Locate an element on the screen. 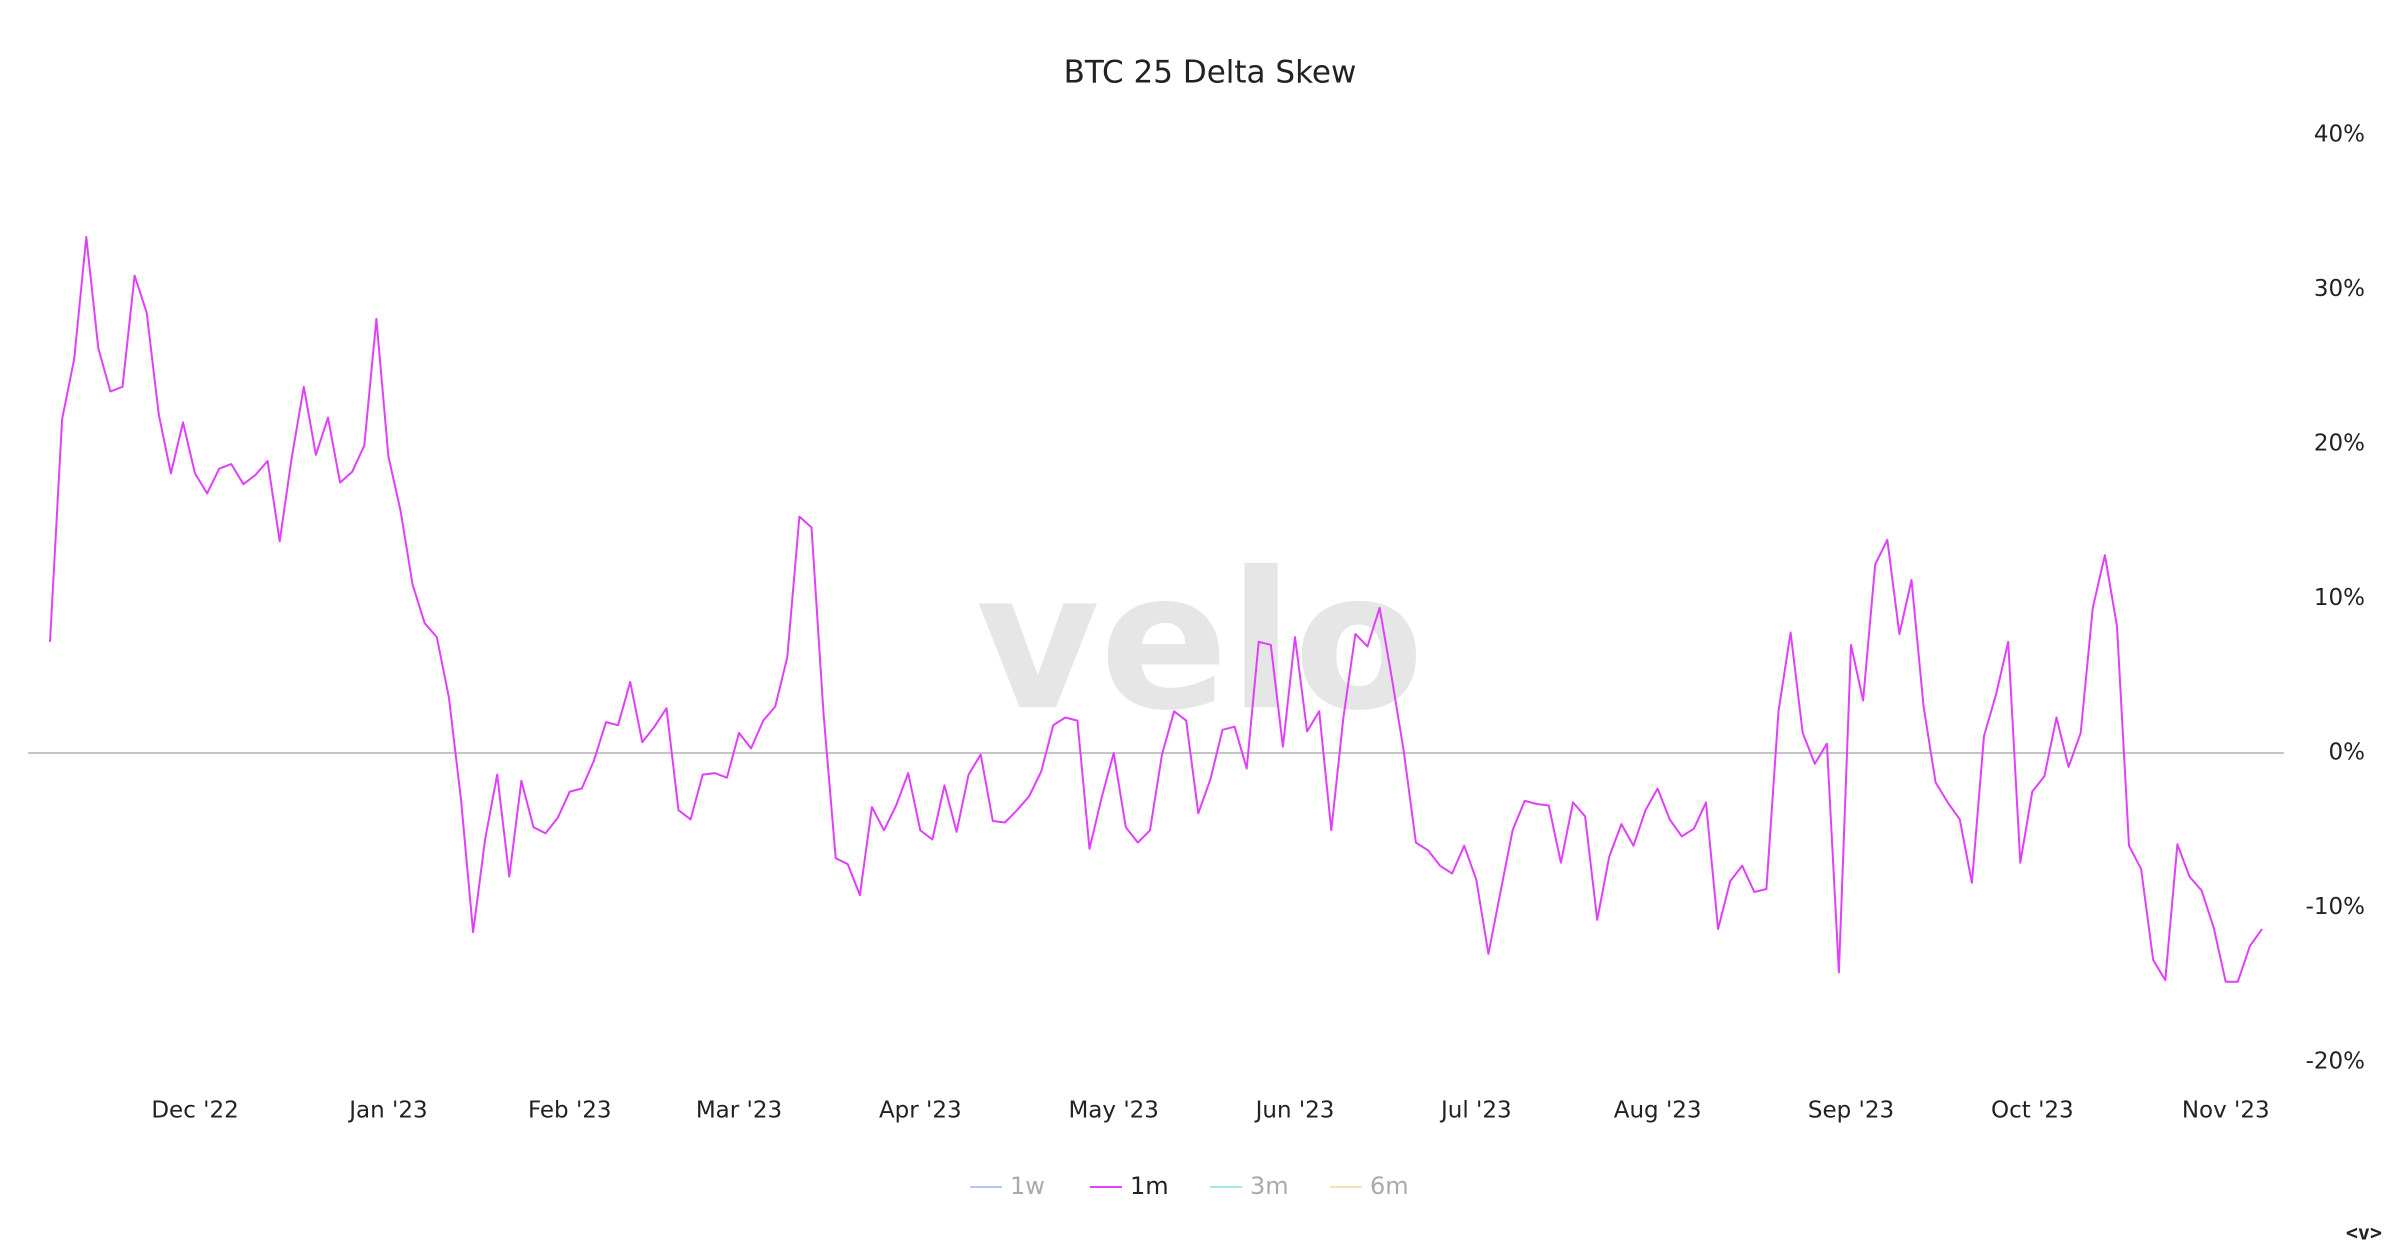  y-tick-label: -20% is located at coordinates (2335, 1062).